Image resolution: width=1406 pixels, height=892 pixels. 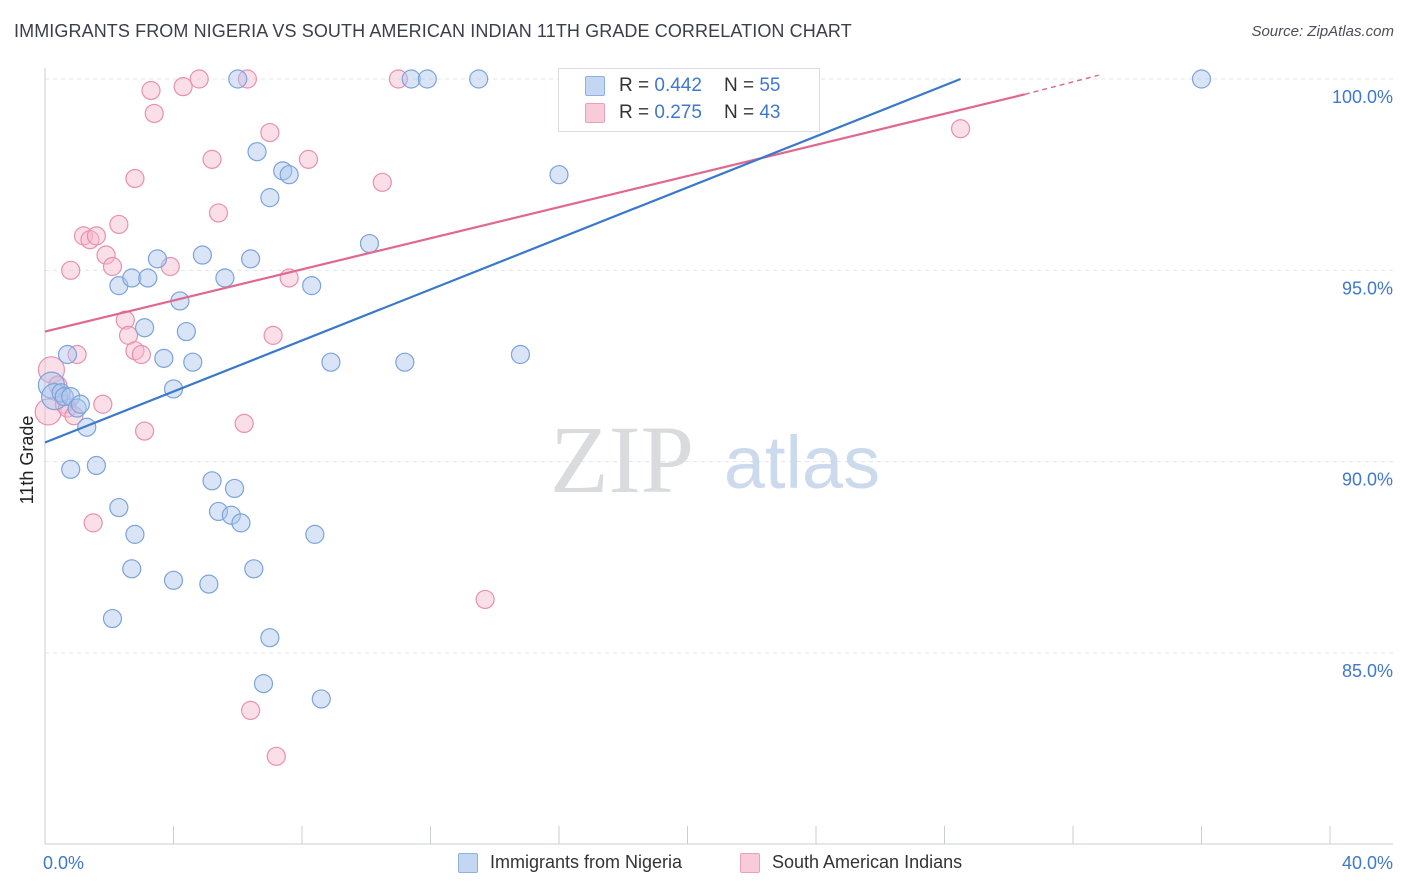 What do you see at coordinates (770, 85) in the screenshot?
I see `legend-n-value: 55` at bounding box center [770, 85].